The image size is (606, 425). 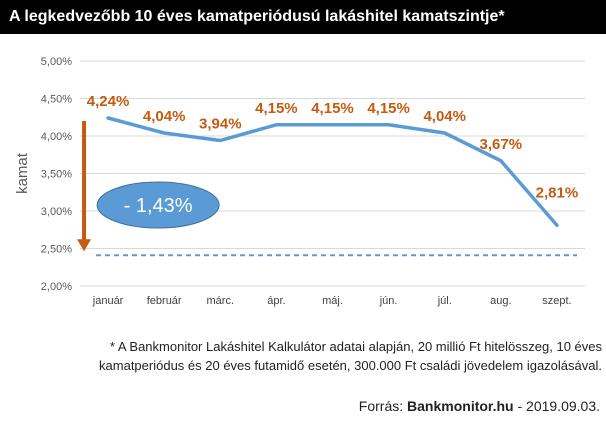 I want to click on arrow-head, so click(x=84, y=245).